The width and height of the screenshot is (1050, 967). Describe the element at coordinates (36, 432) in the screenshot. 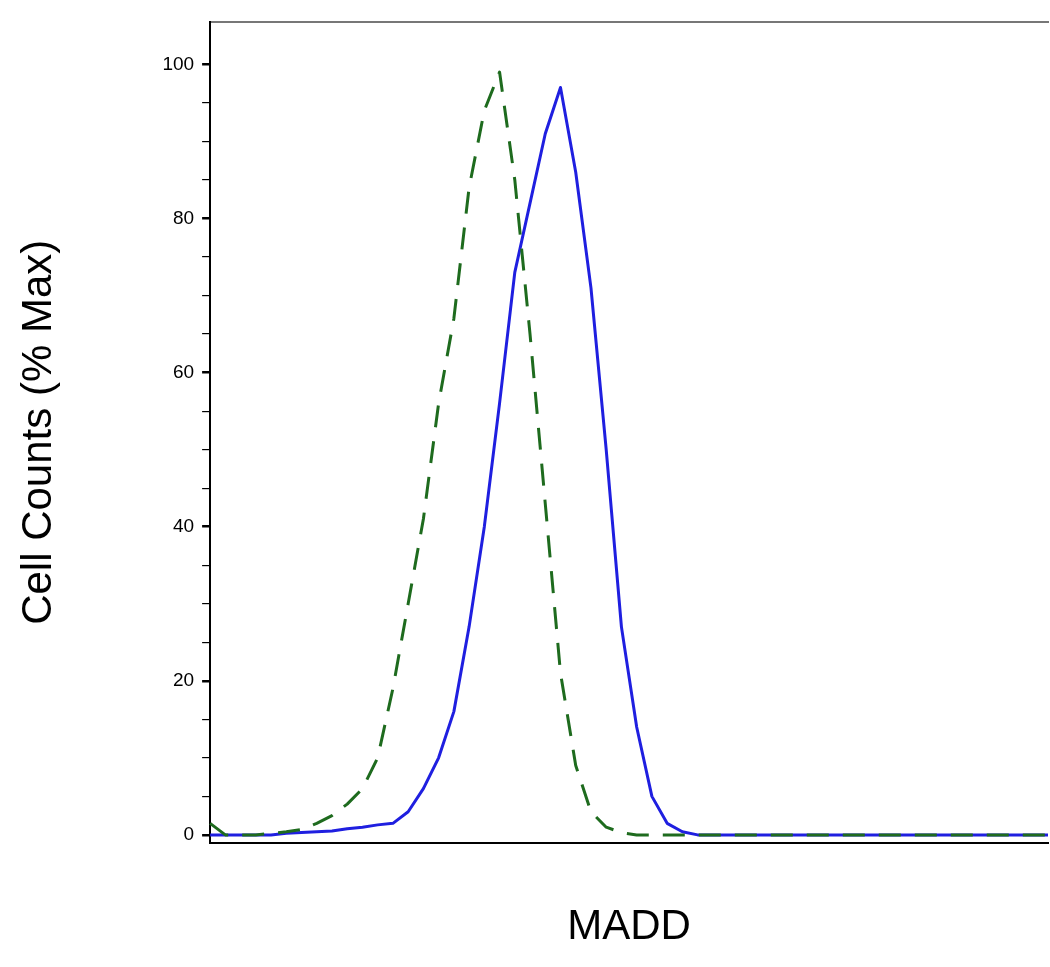

I see `y-axis-title: Cell Counts (% Max)` at that location.